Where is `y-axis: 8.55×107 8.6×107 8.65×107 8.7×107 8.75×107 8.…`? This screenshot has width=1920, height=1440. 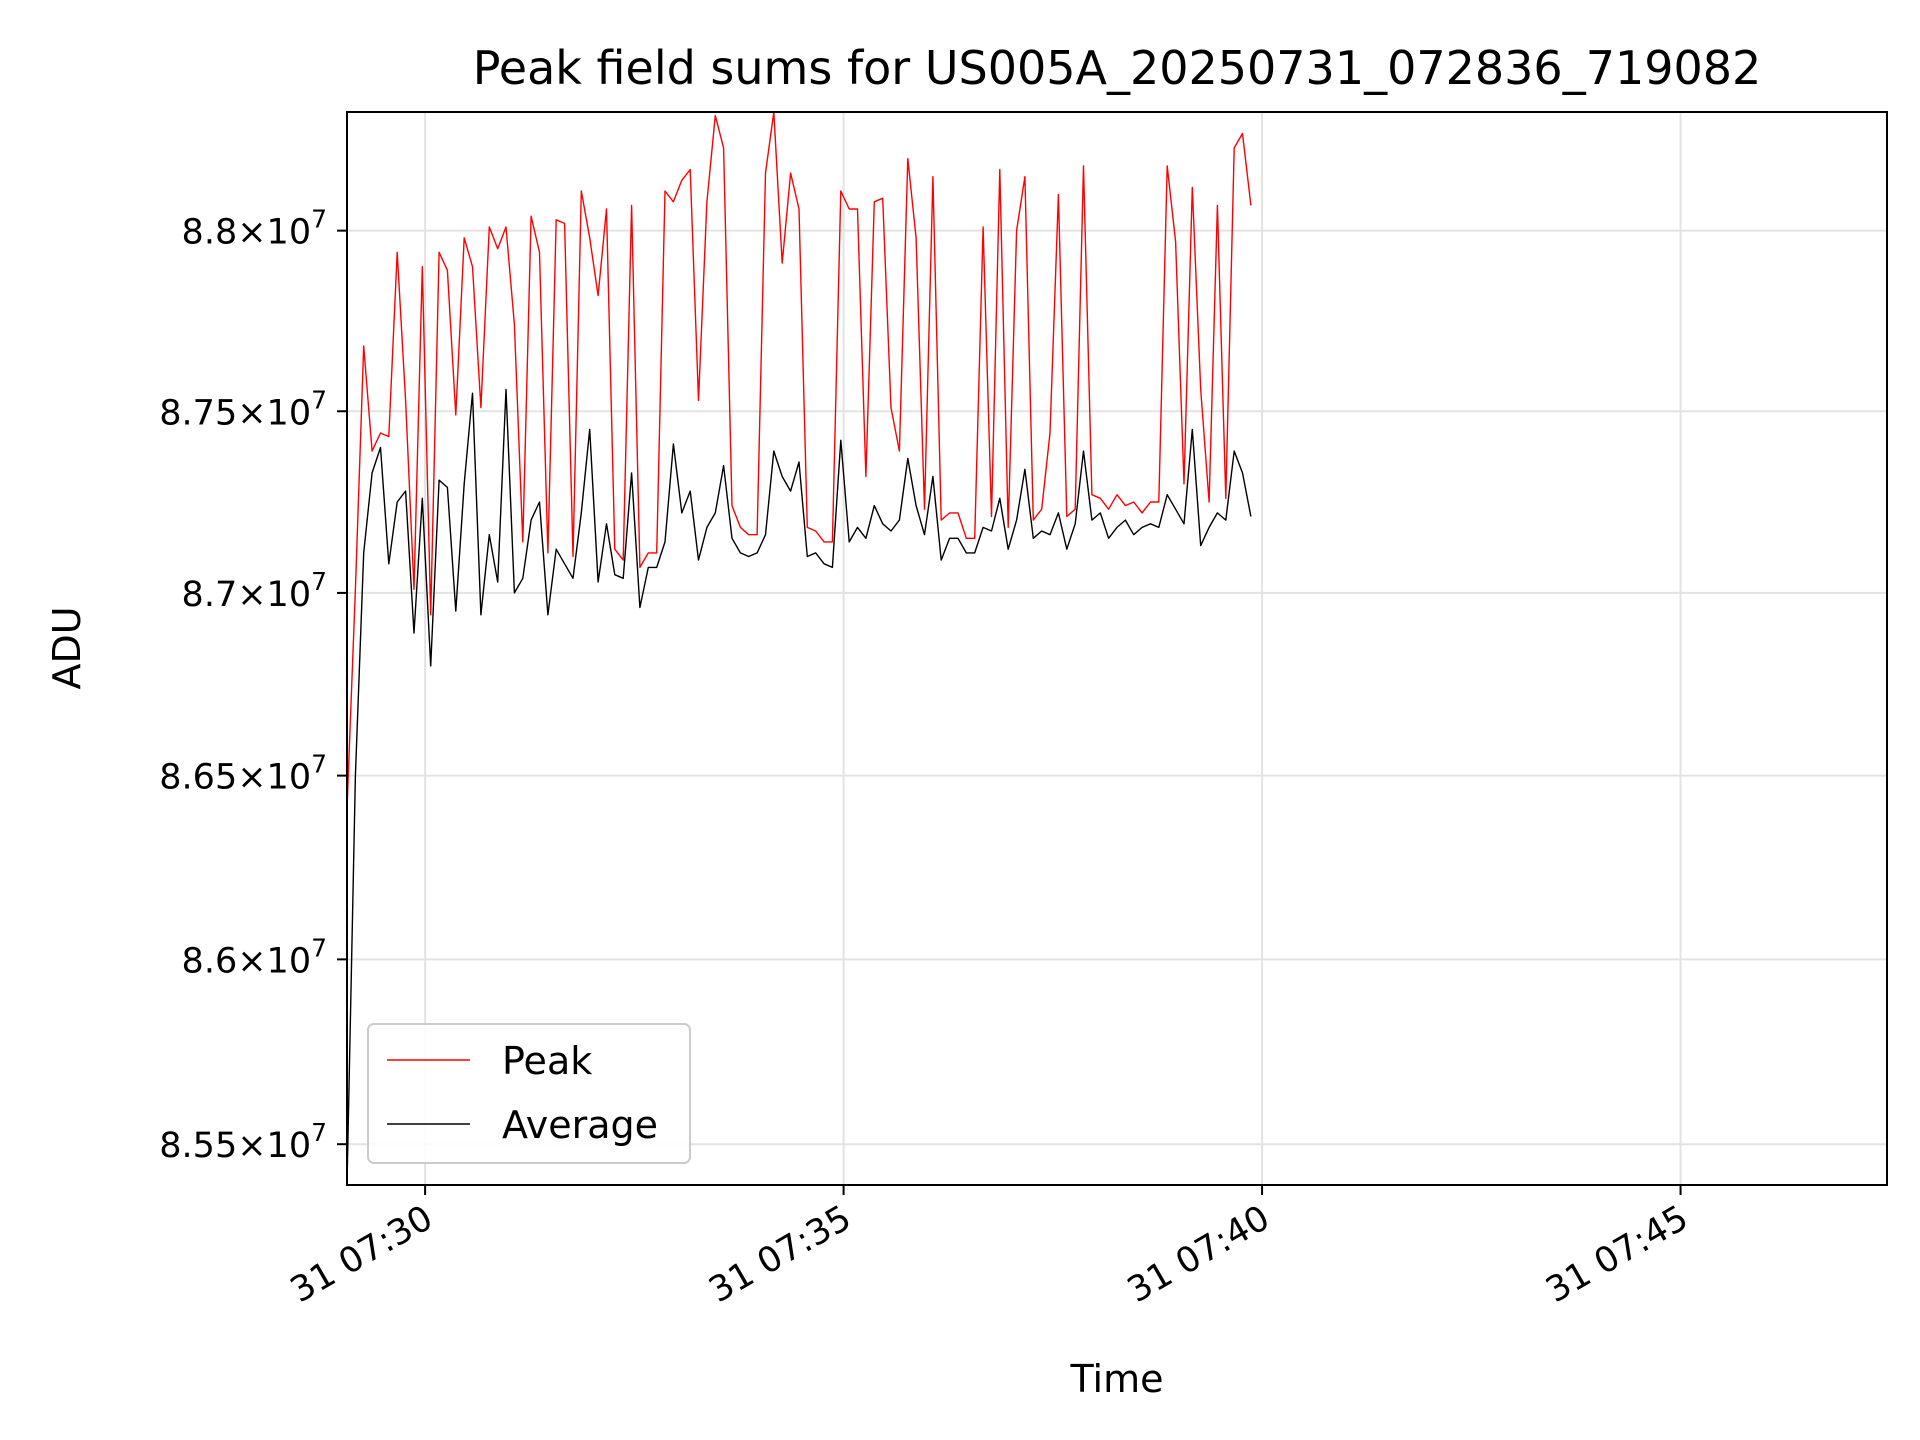
y-axis: 8.55×107 8.6×107 8.65×107 8.7×107 8.75×107 8.… is located at coordinates (253, 685).